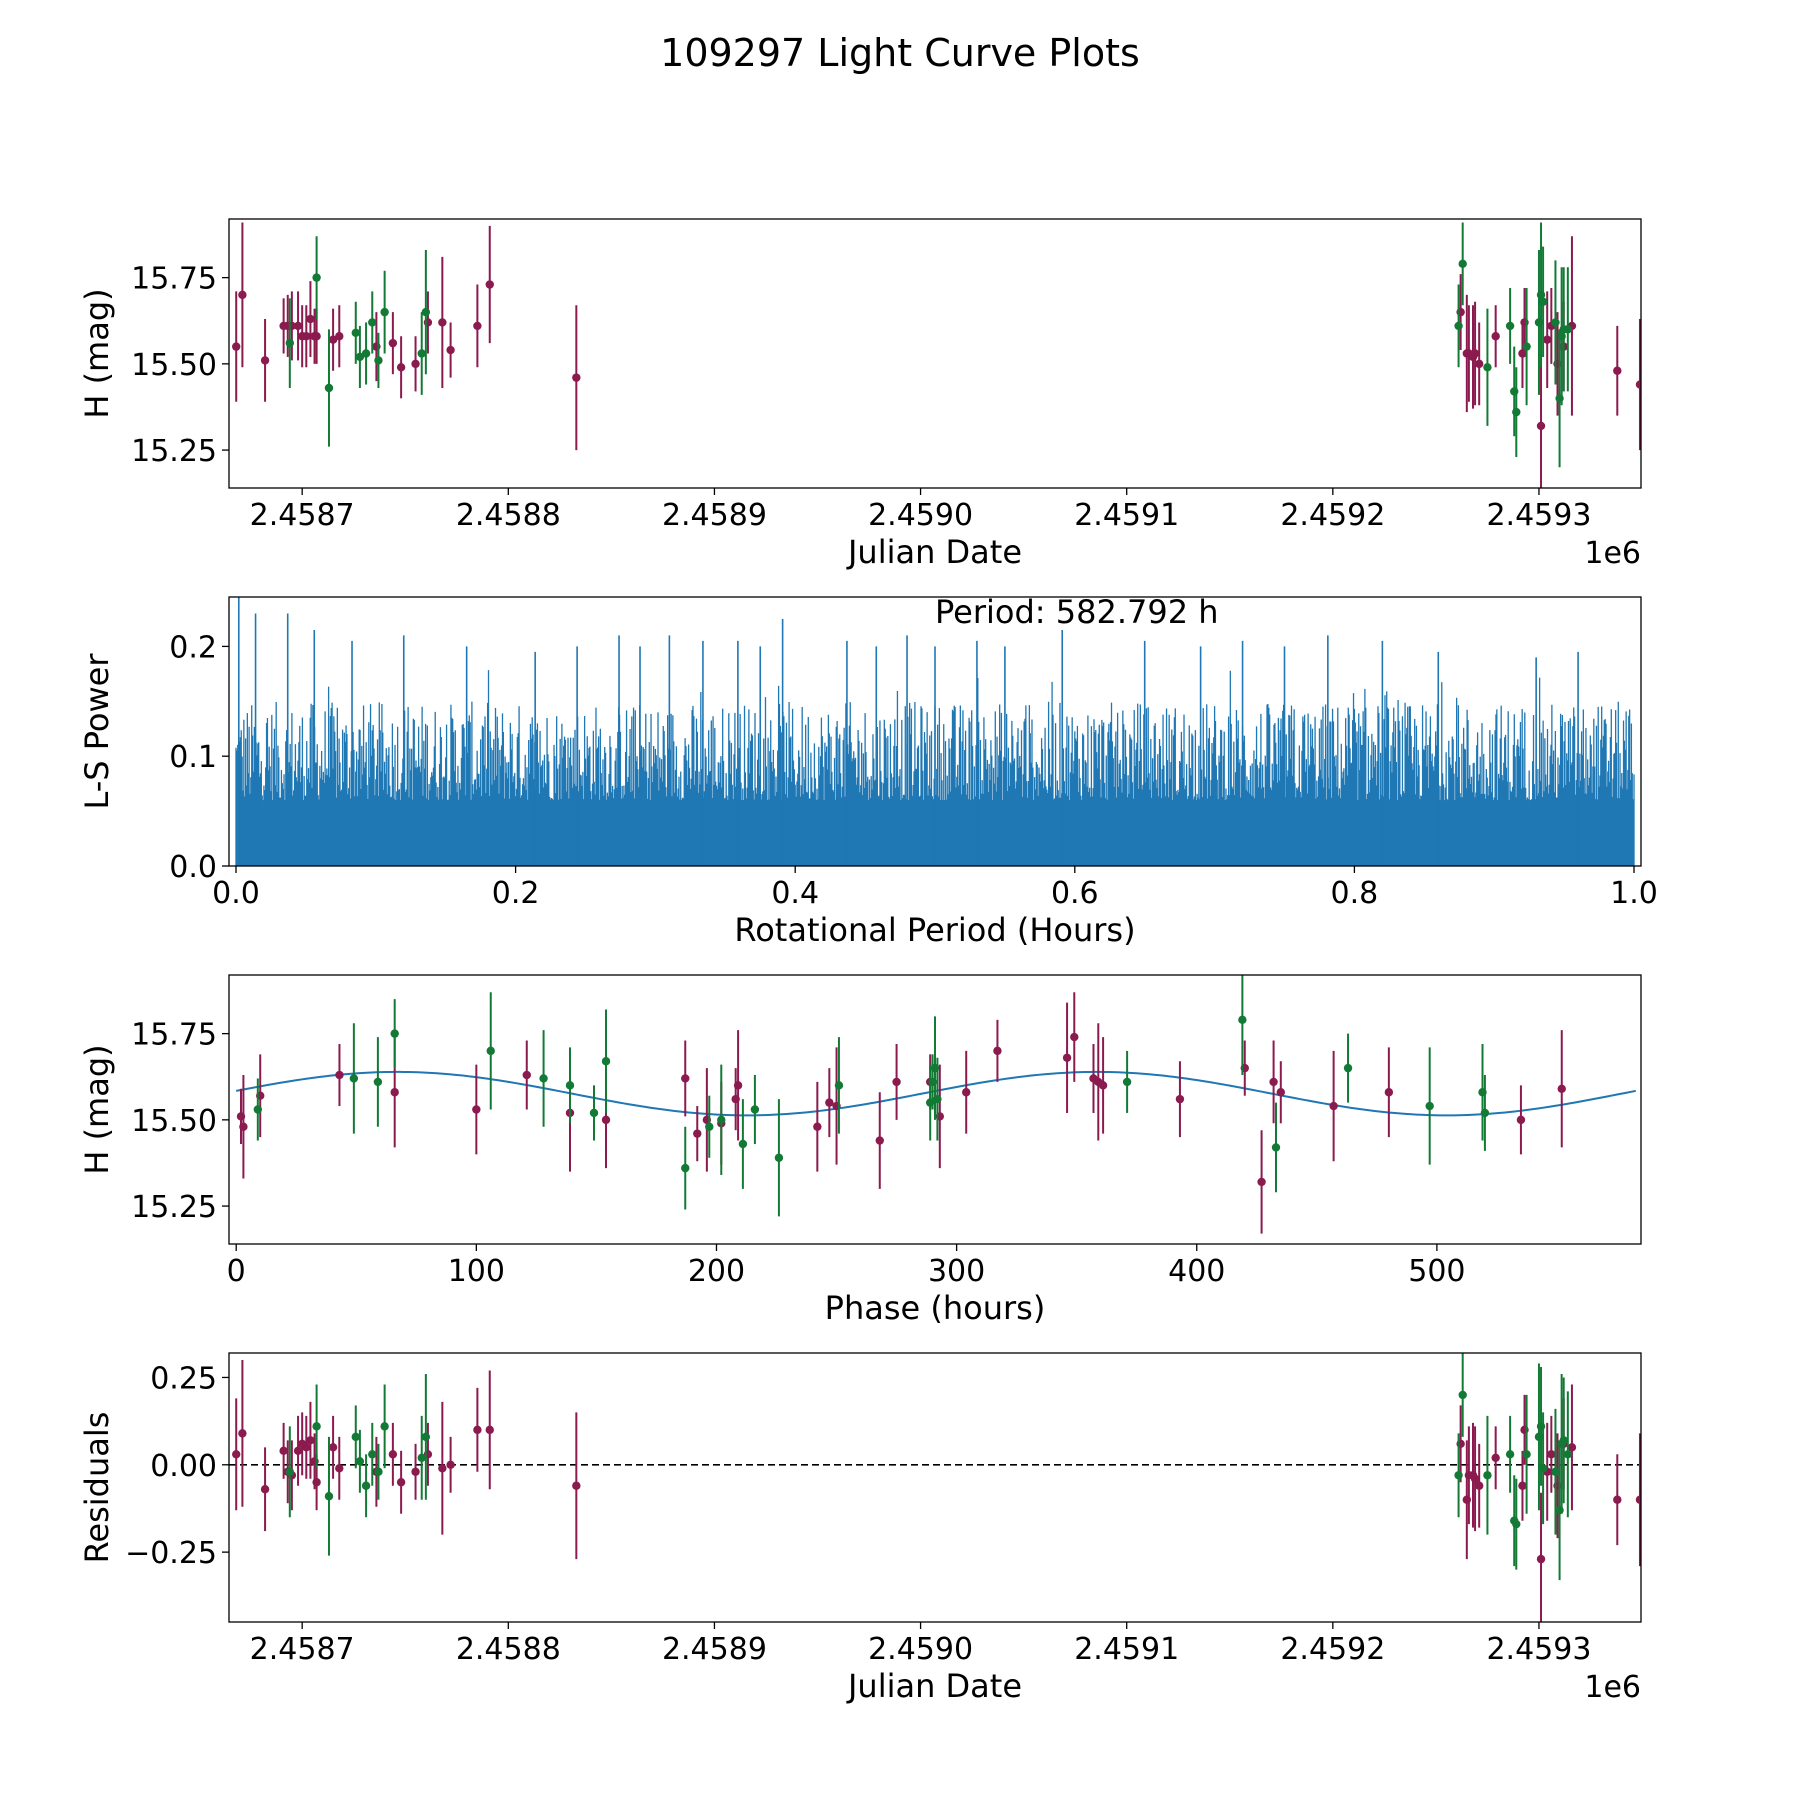  What do you see at coordinates (174, 451) in the screenshot?
I see `y-tick-label: 15.25` at bounding box center [174, 451].